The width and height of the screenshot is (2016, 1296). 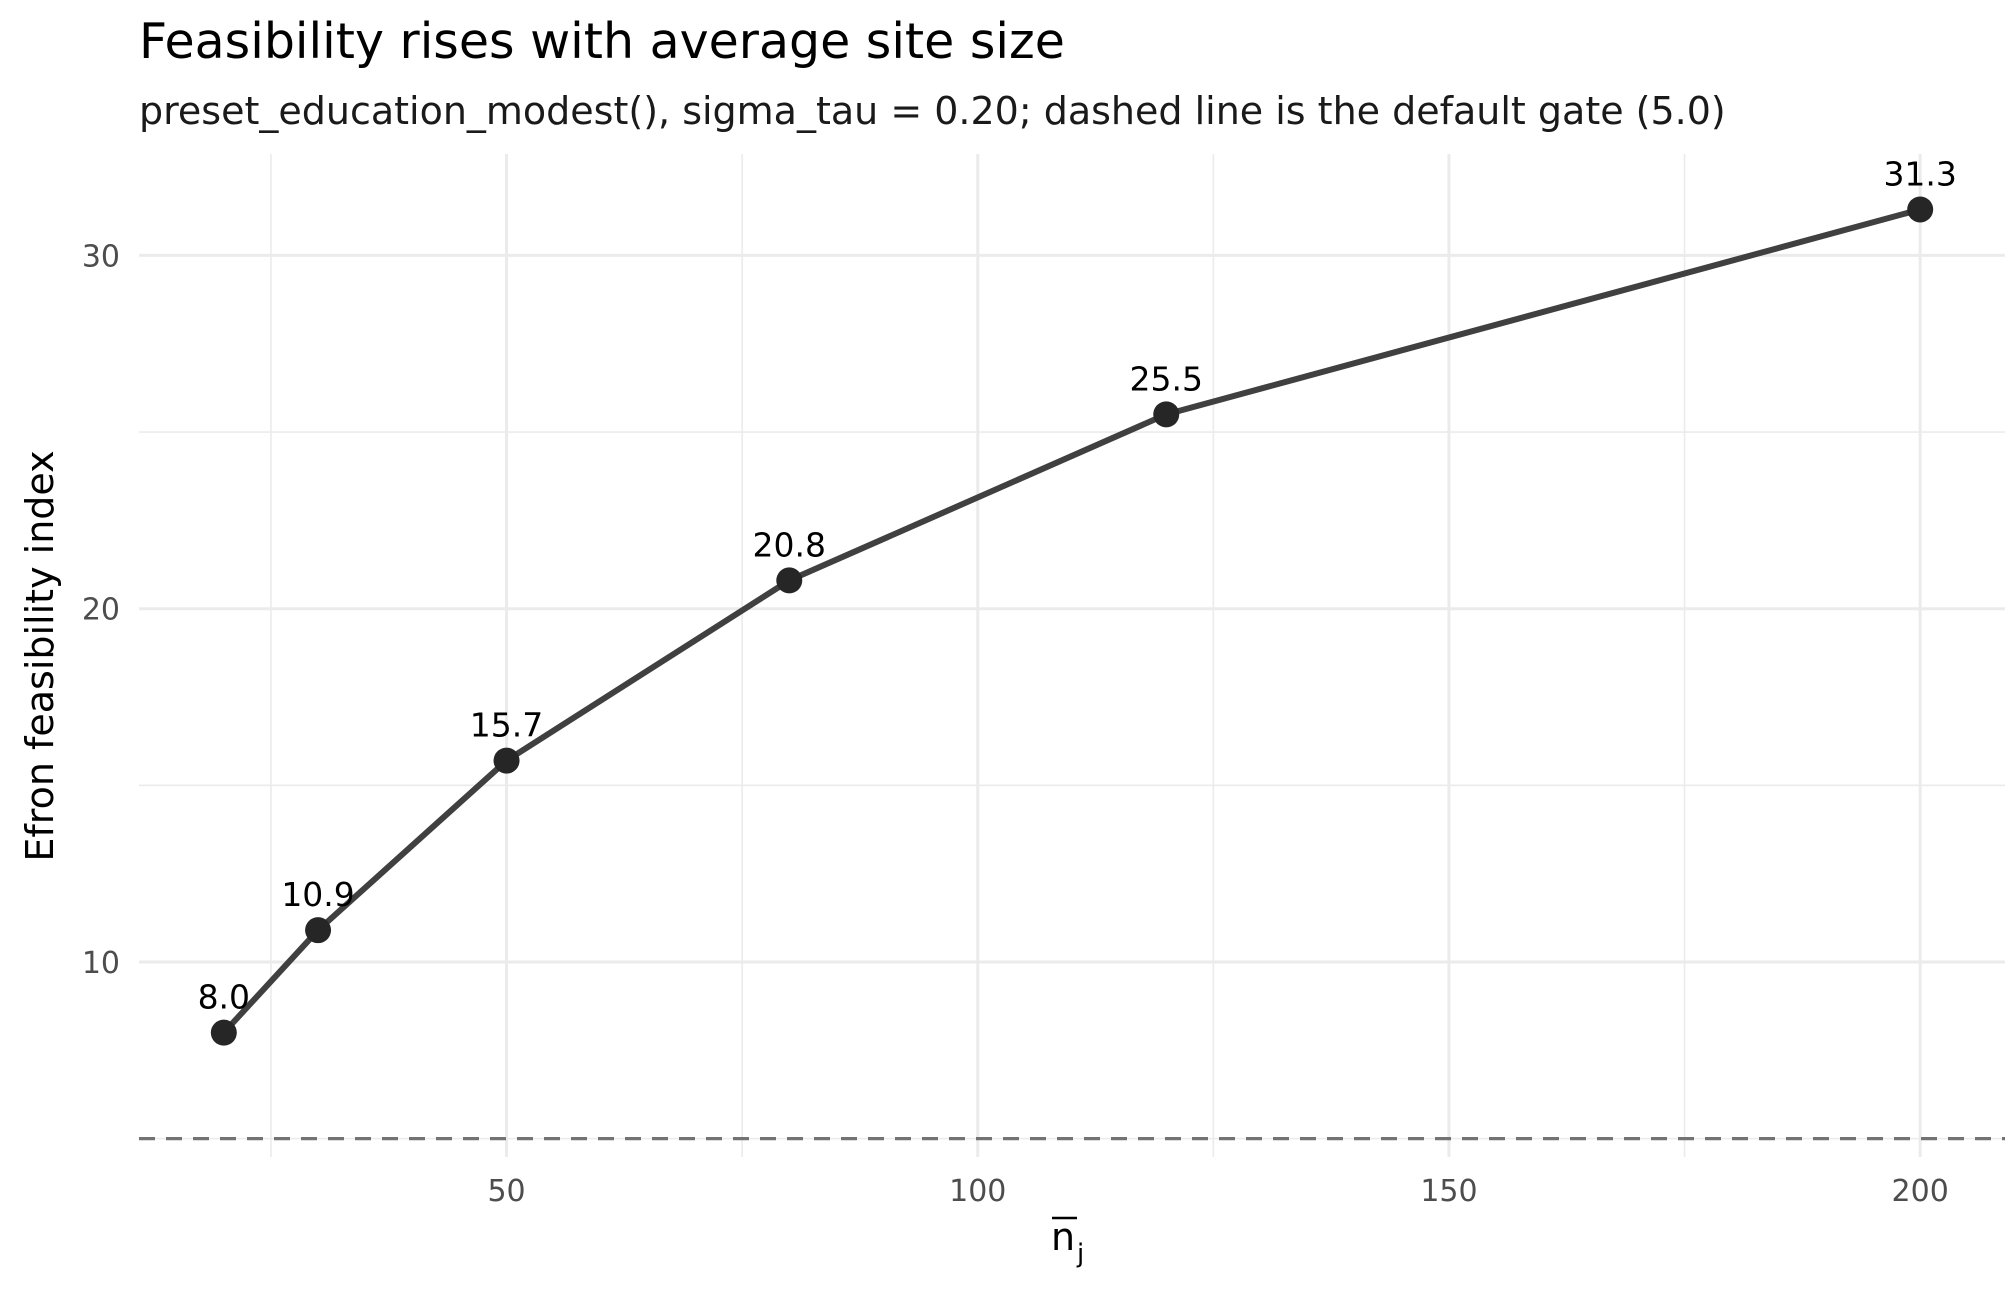 I want to click on y-tick-label: 10, so click(x=101, y=963).